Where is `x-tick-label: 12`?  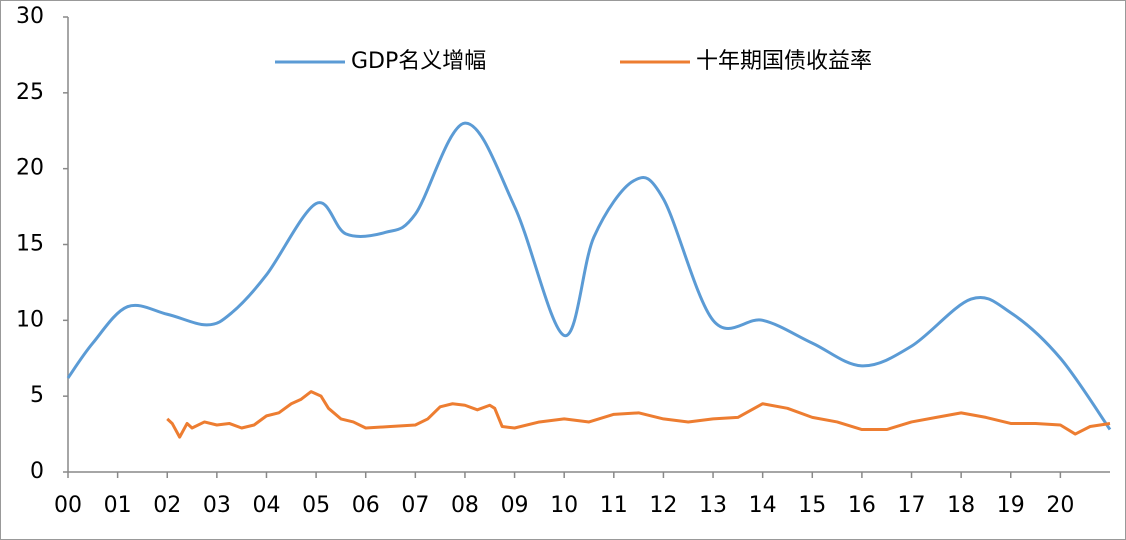
x-tick-label: 12 is located at coordinates (663, 505).